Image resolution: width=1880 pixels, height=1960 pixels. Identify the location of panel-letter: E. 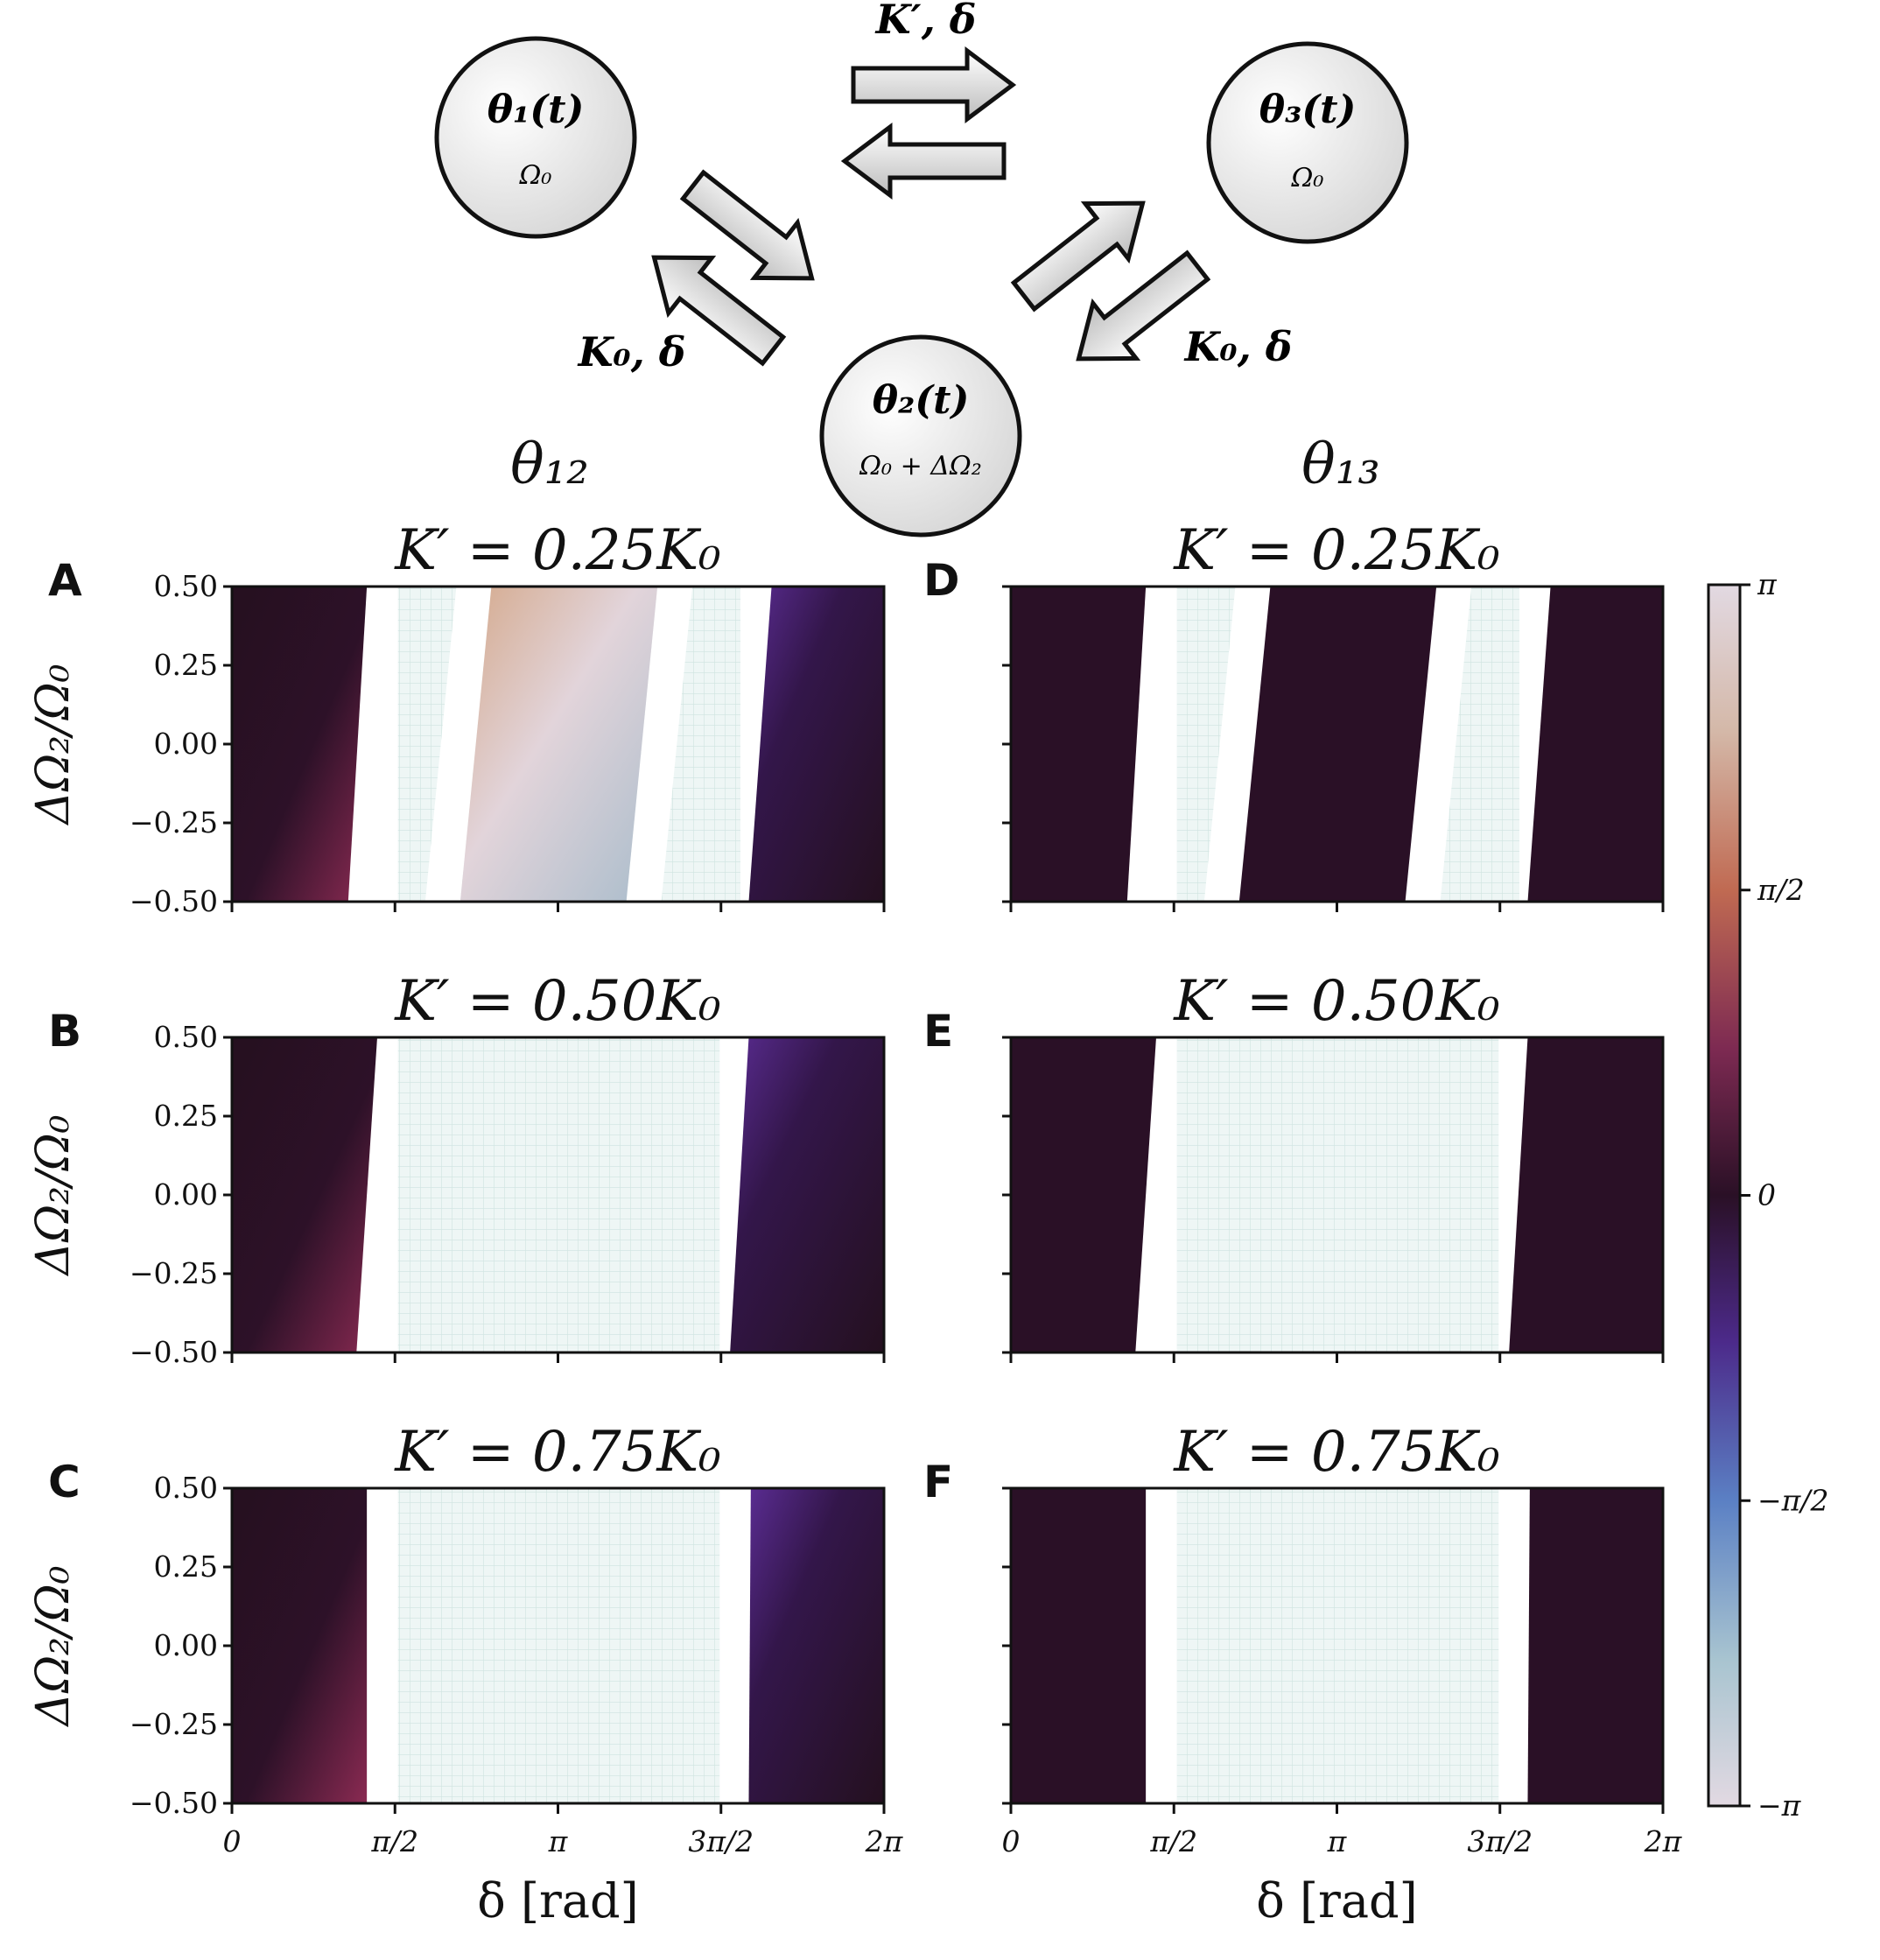
(938, 1031).